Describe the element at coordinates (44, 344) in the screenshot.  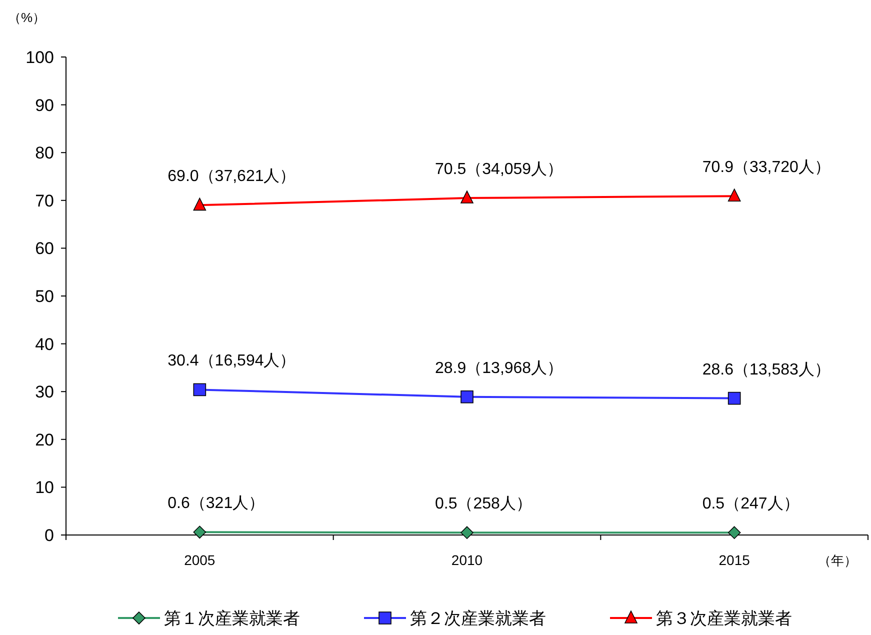
I see `y-tick-label: 40` at that location.